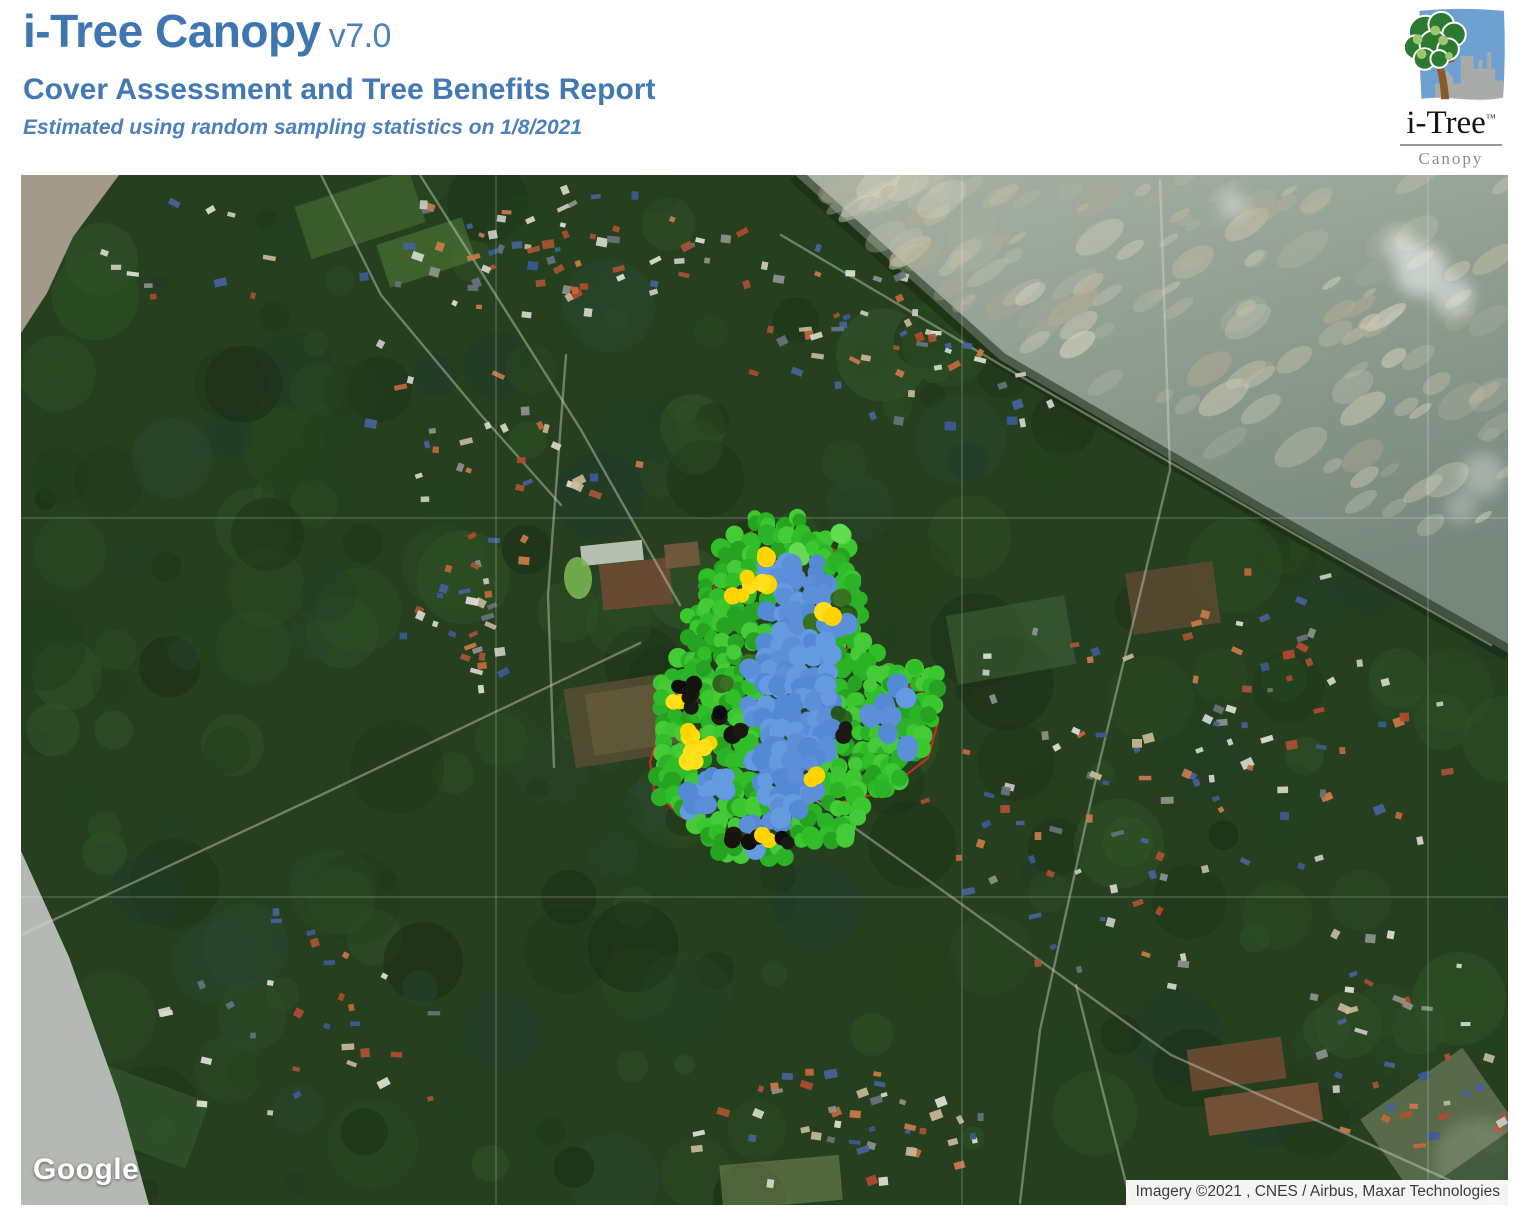  I want to click on google-watermark: Google, so click(86, 1169).